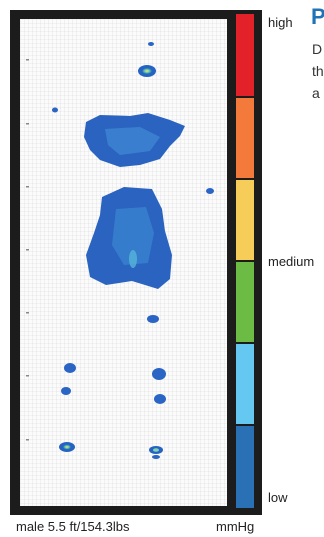 This screenshot has width=324, height=537. I want to click on pelvis-hotspot, so click(133, 259).